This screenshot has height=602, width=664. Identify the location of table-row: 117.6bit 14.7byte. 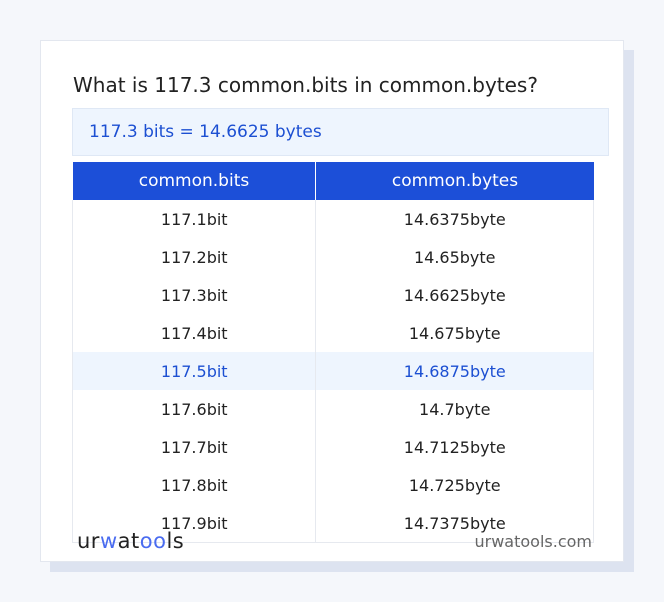
(332, 409).